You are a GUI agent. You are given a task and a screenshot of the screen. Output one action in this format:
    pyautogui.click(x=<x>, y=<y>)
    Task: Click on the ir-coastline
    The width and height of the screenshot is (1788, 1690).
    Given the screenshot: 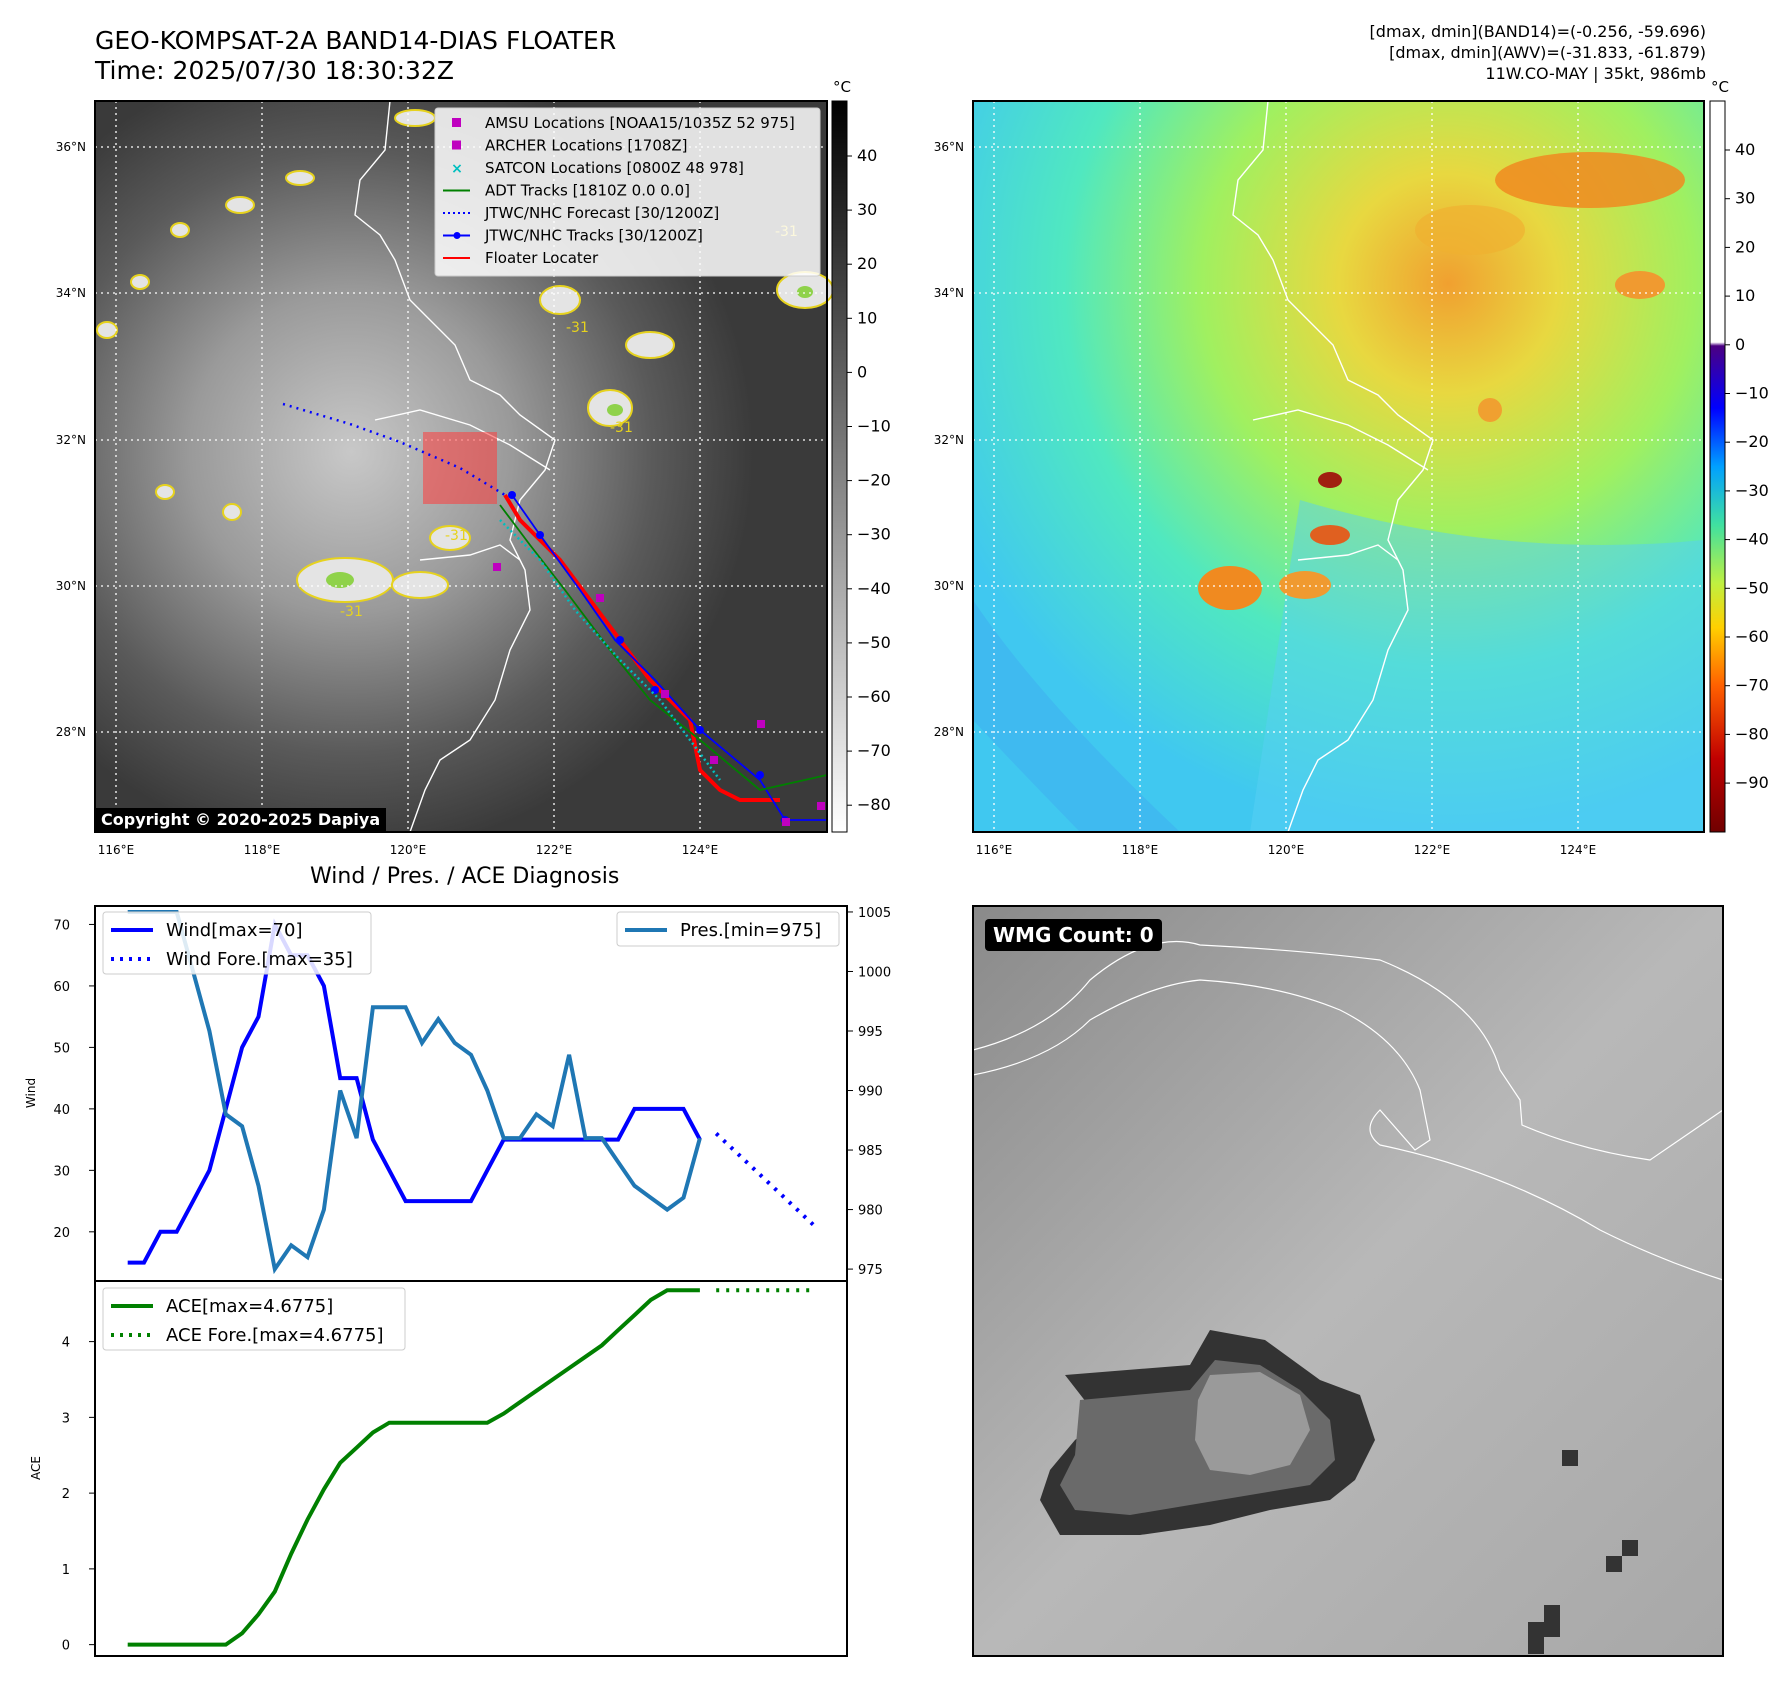 What is the action you would take?
    pyautogui.click(x=455, y=466)
    